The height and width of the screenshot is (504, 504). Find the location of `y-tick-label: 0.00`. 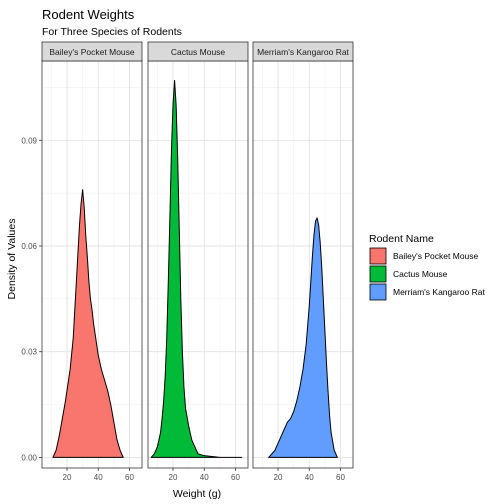

y-tick-label: 0.00 is located at coordinates (29, 457).